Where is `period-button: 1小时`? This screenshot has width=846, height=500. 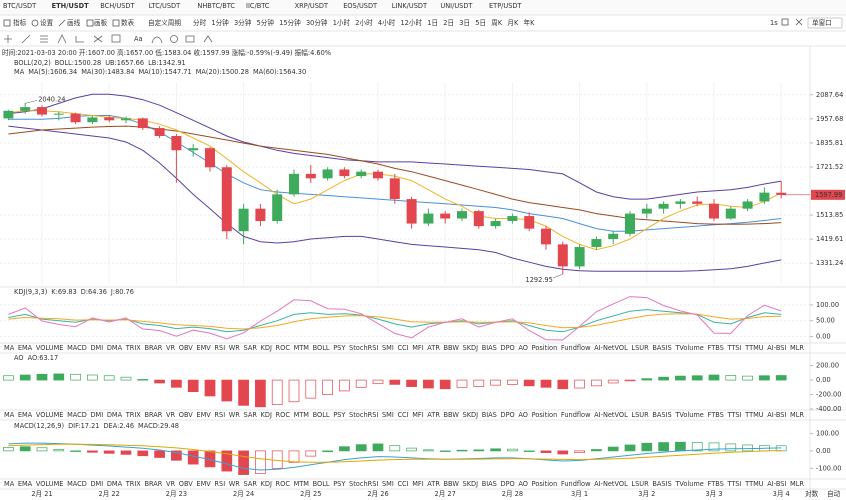
period-button: 1小时 is located at coordinates (342, 22).